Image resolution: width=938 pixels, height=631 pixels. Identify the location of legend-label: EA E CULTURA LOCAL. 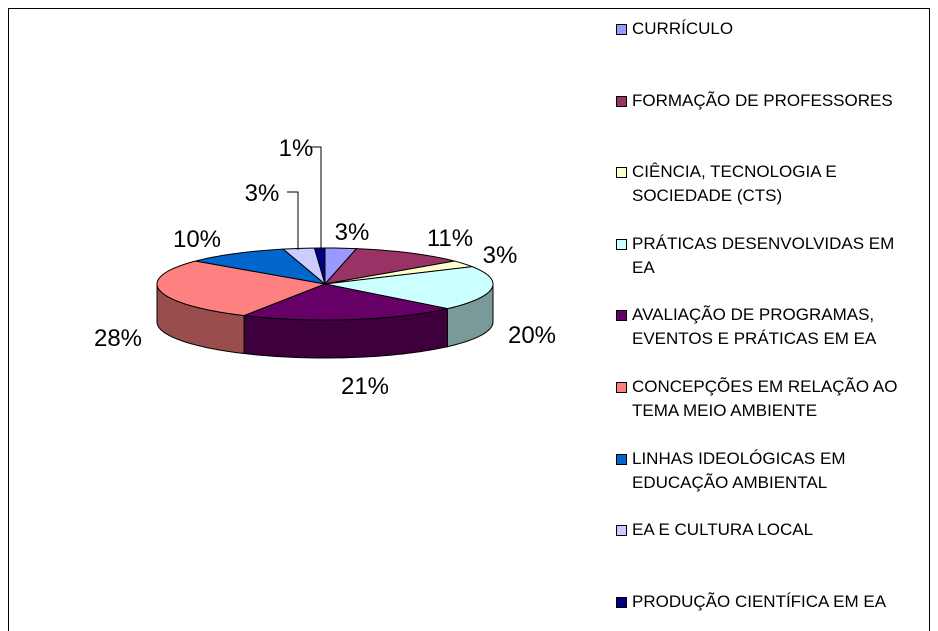
(723, 530).